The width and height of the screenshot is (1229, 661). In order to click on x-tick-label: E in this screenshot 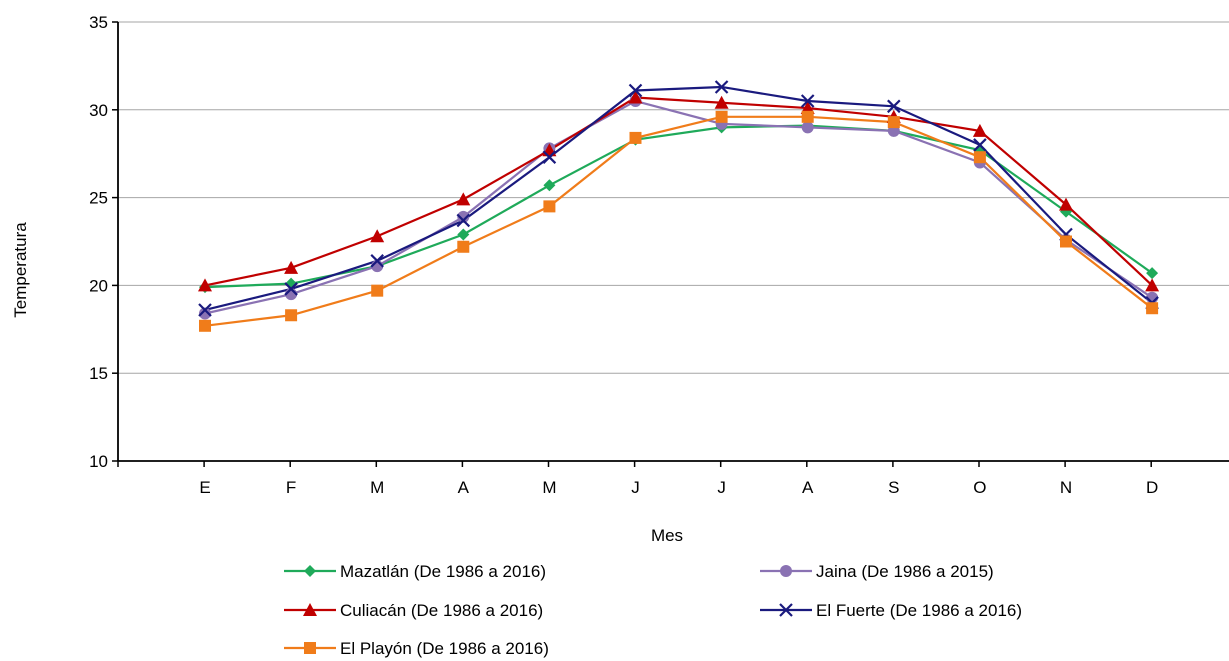, I will do `click(204, 487)`.